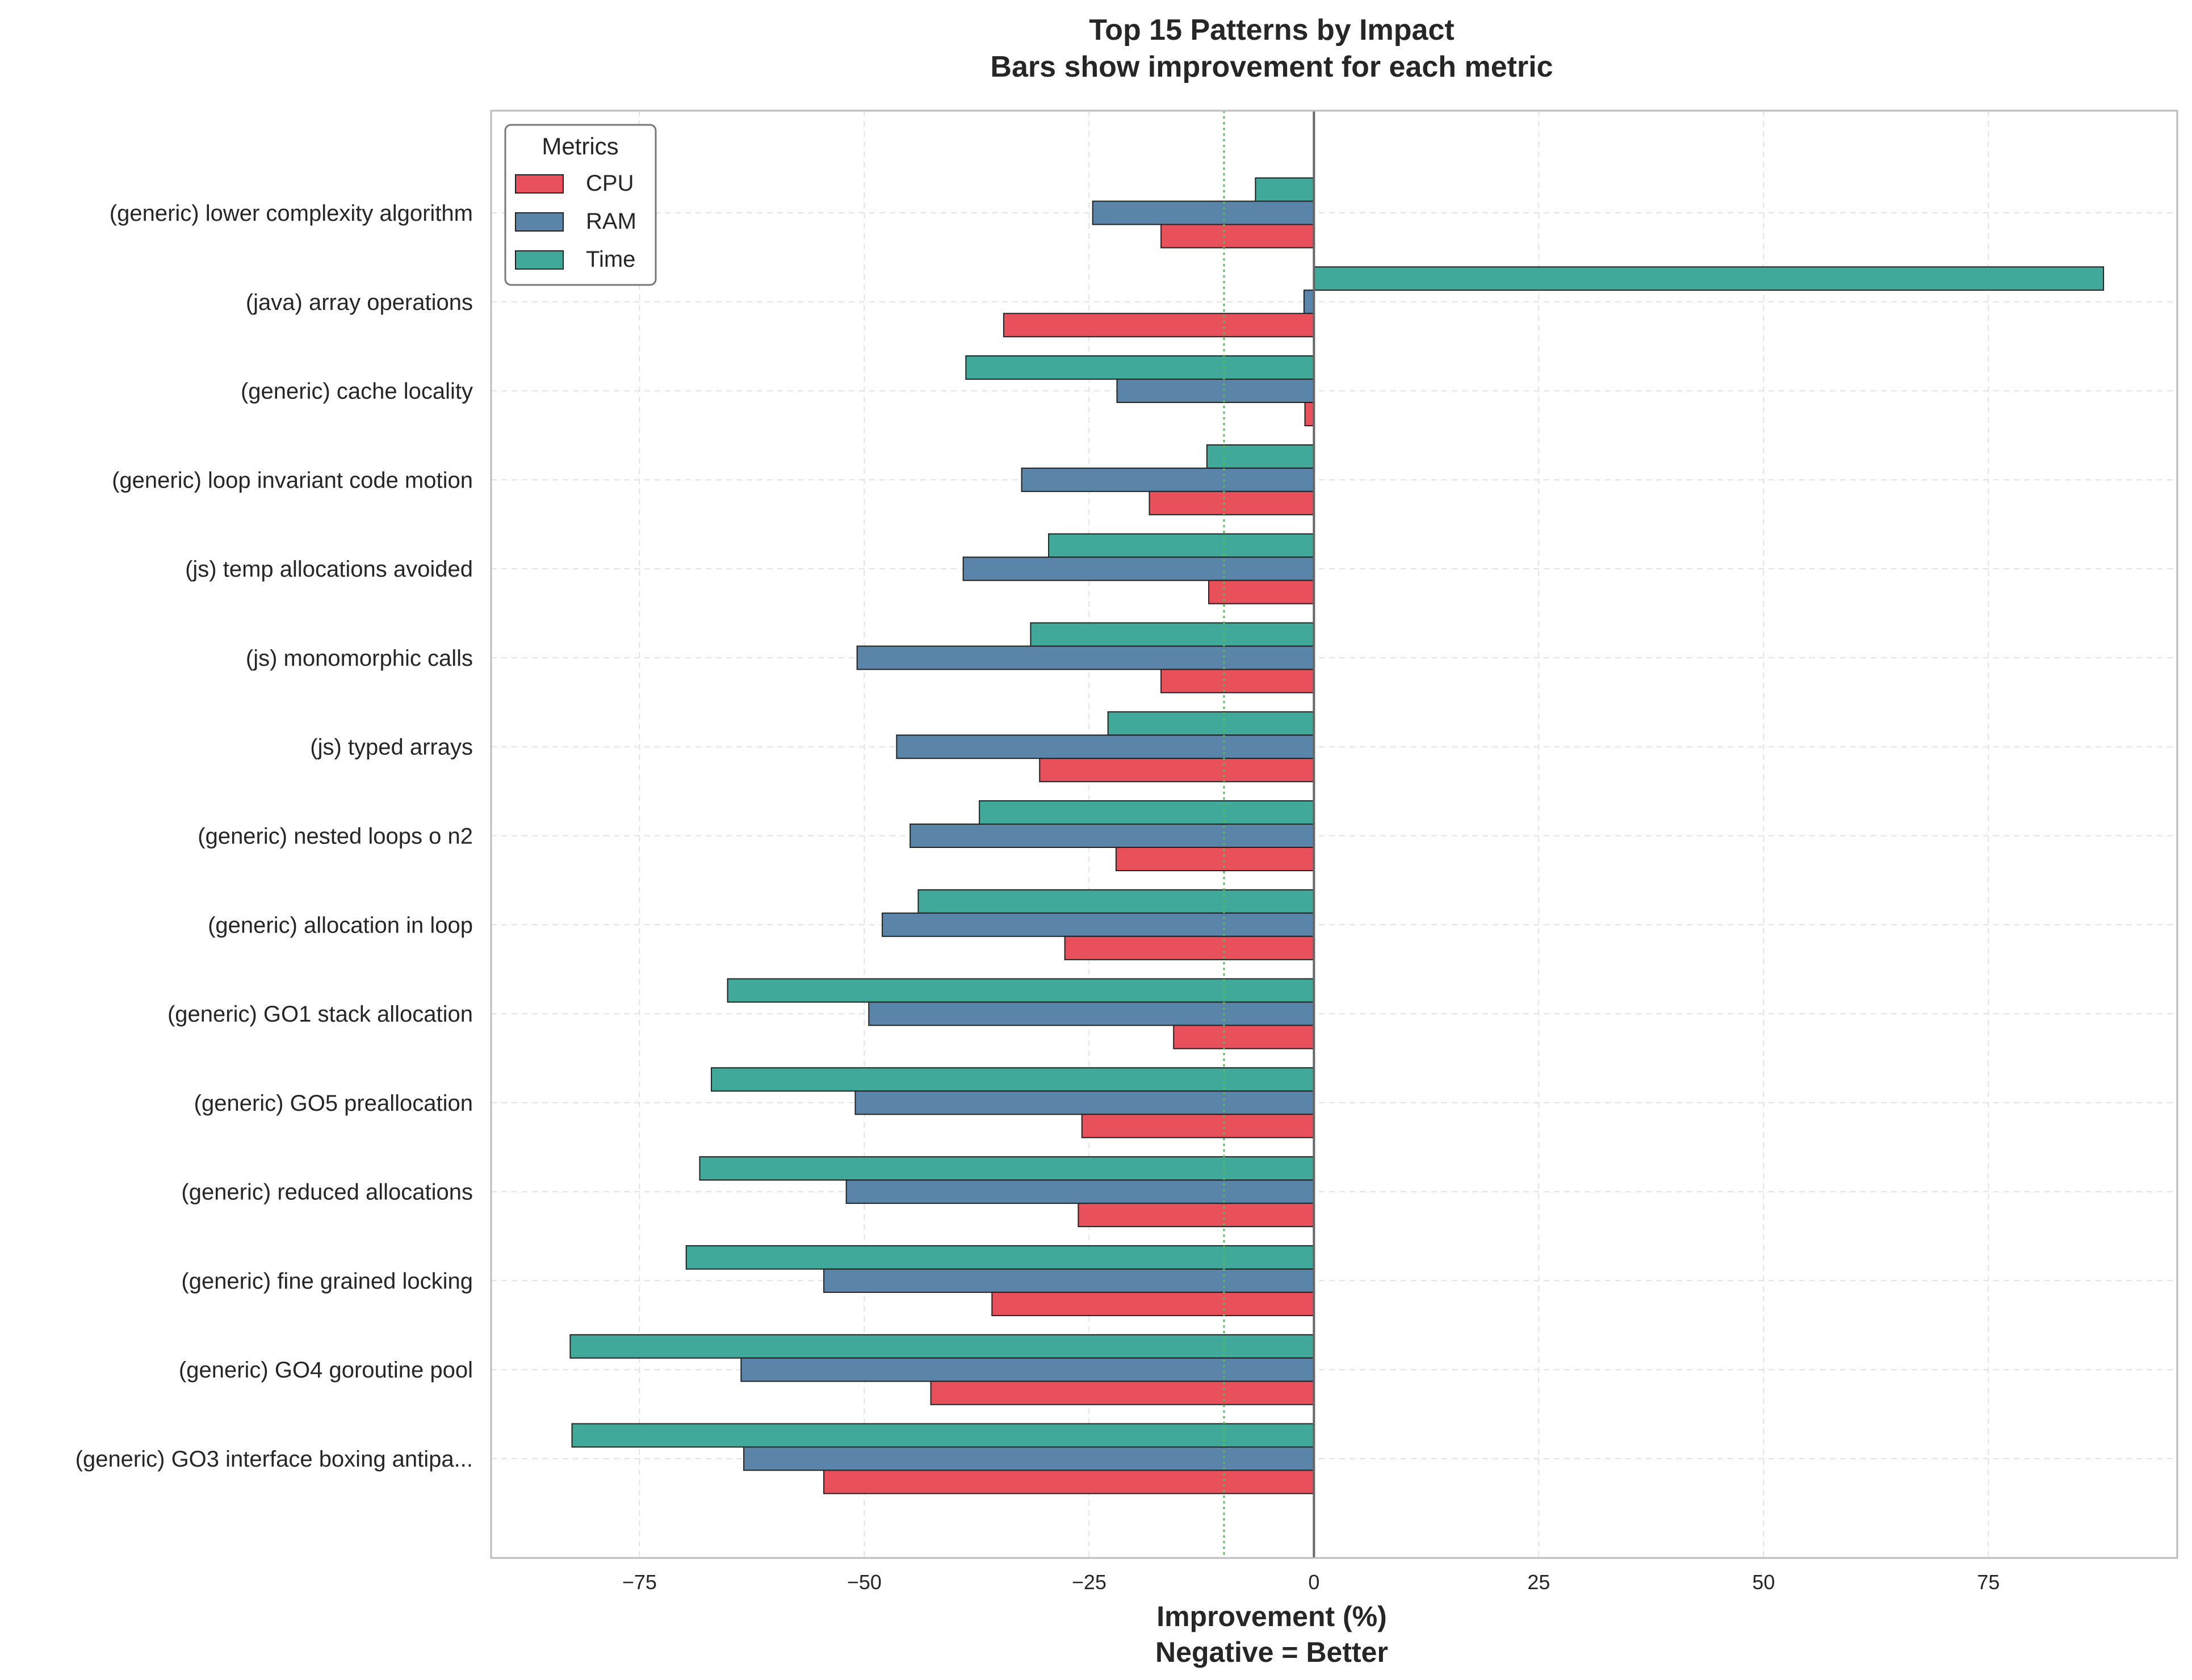  What do you see at coordinates (327, 1192) in the screenshot?
I see `y-tick-label: (generic) reduced allocations` at bounding box center [327, 1192].